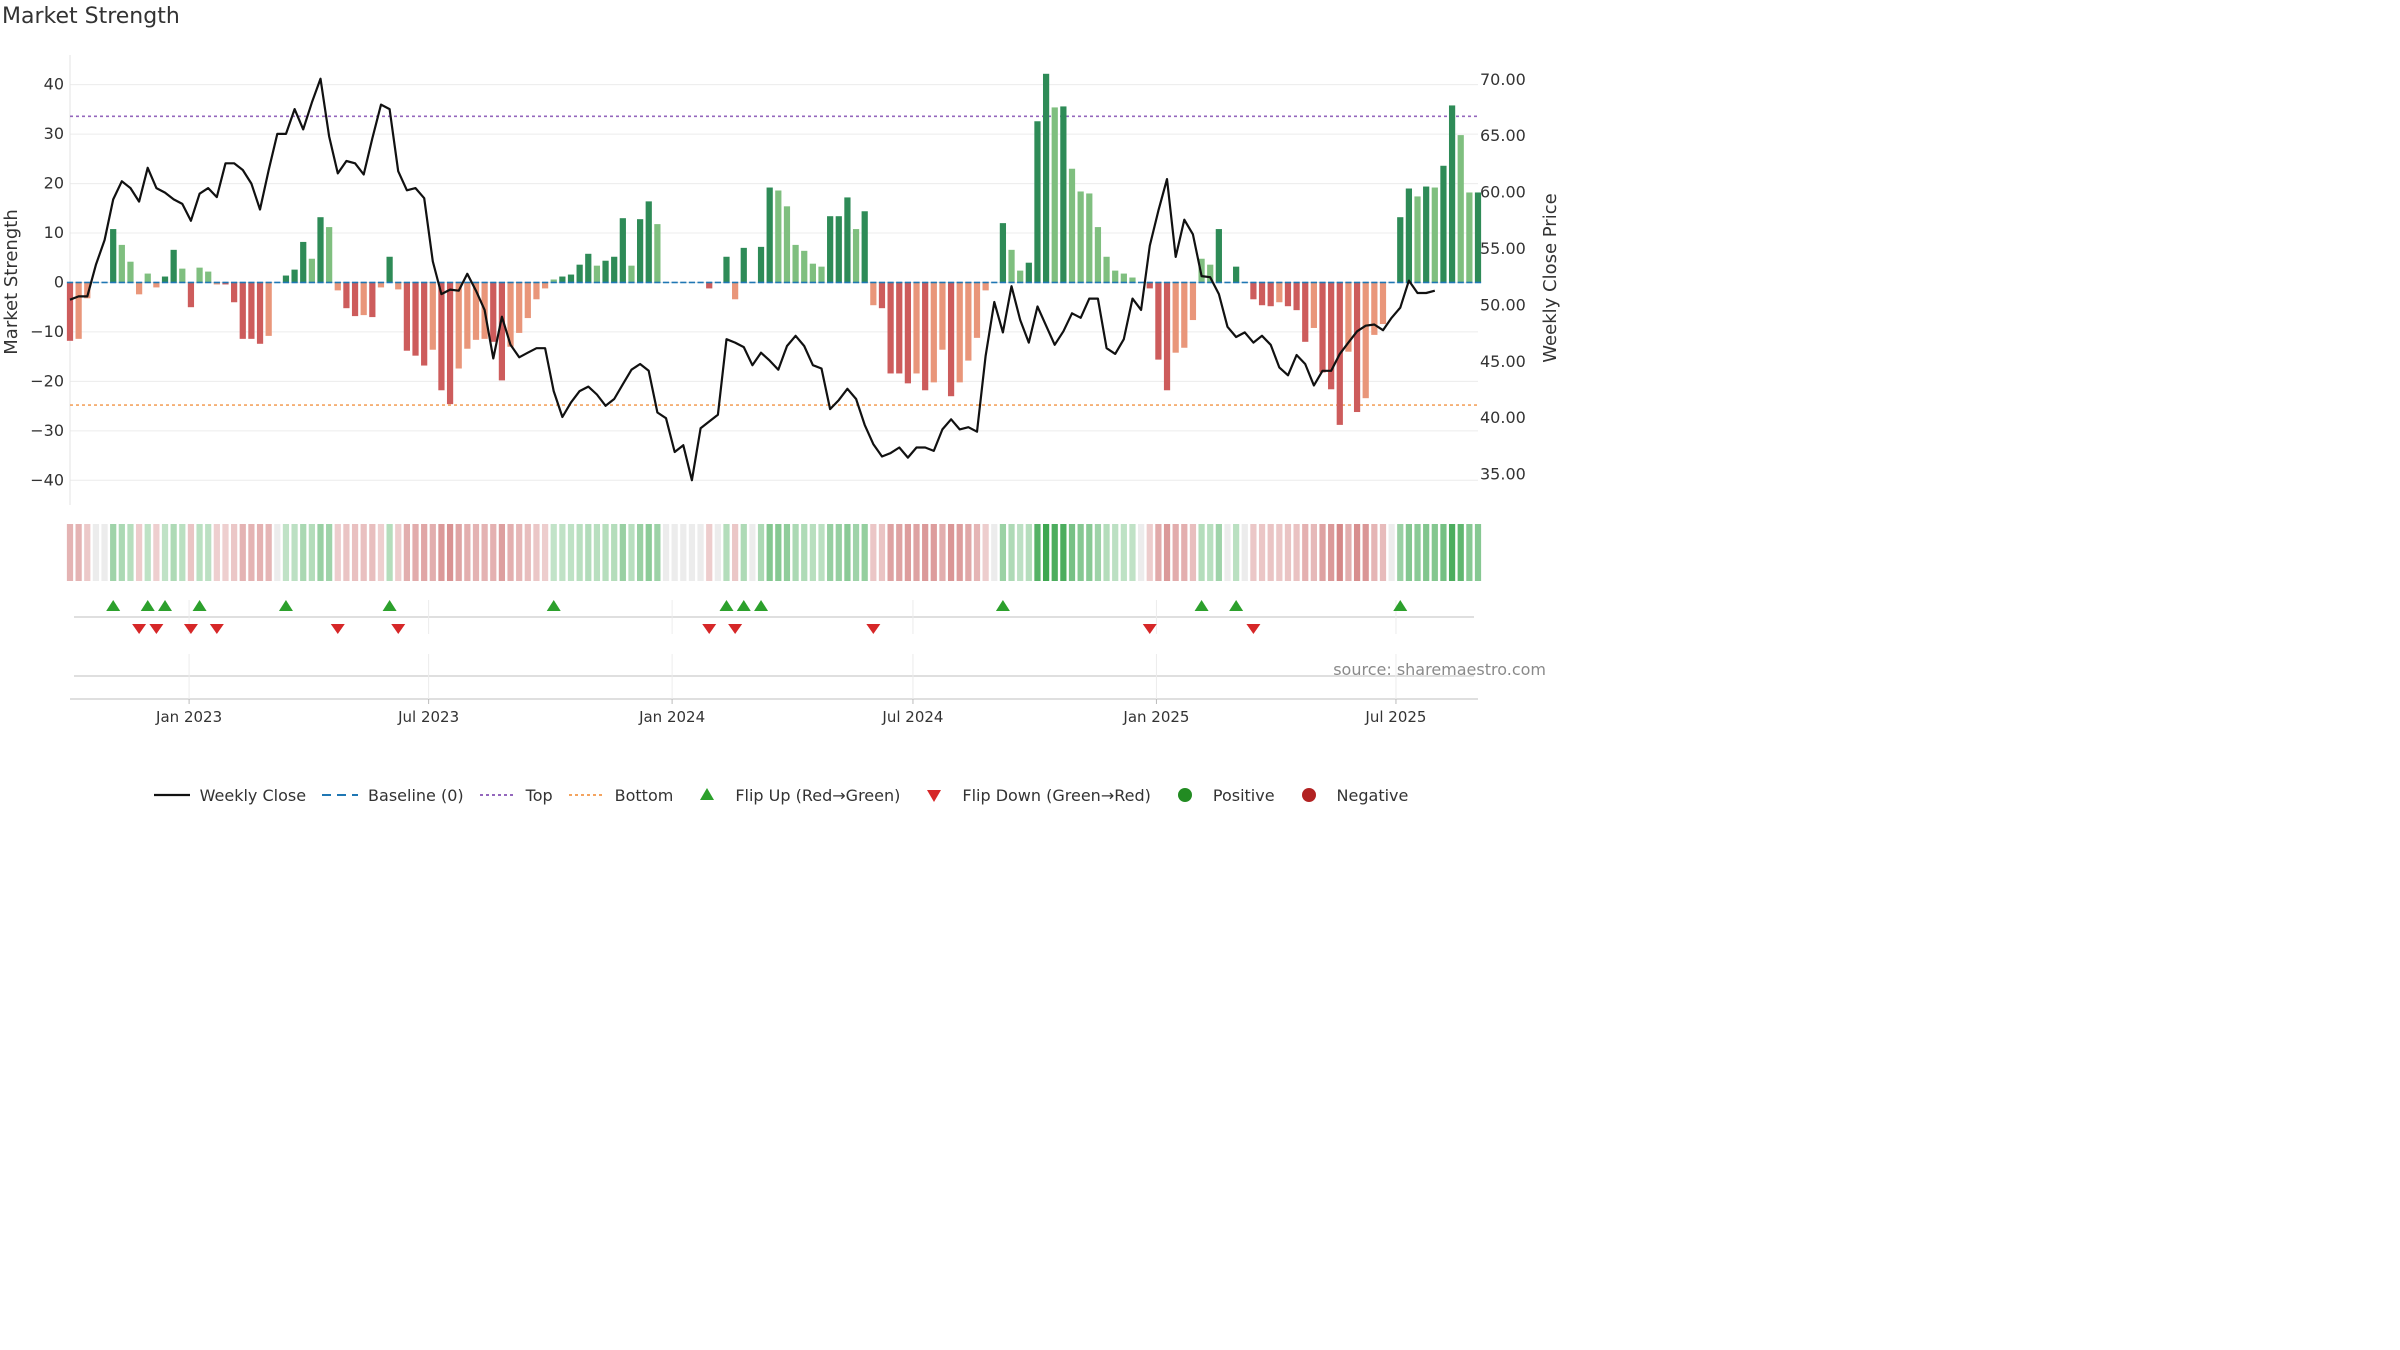 This screenshot has height=1350, width=2400. What do you see at coordinates (497, 795) in the screenshot?
I see `legend-dotted-line-icon` at bounding box center [497, 795].